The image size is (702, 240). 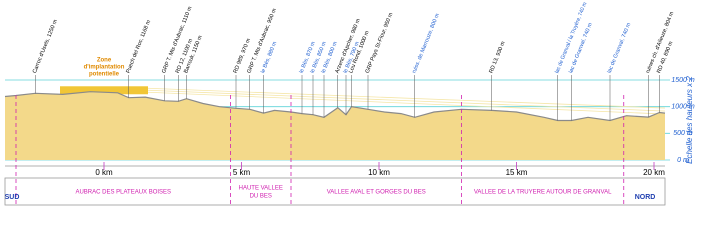 I want to click on zone-band, so click(x=104, y=90).